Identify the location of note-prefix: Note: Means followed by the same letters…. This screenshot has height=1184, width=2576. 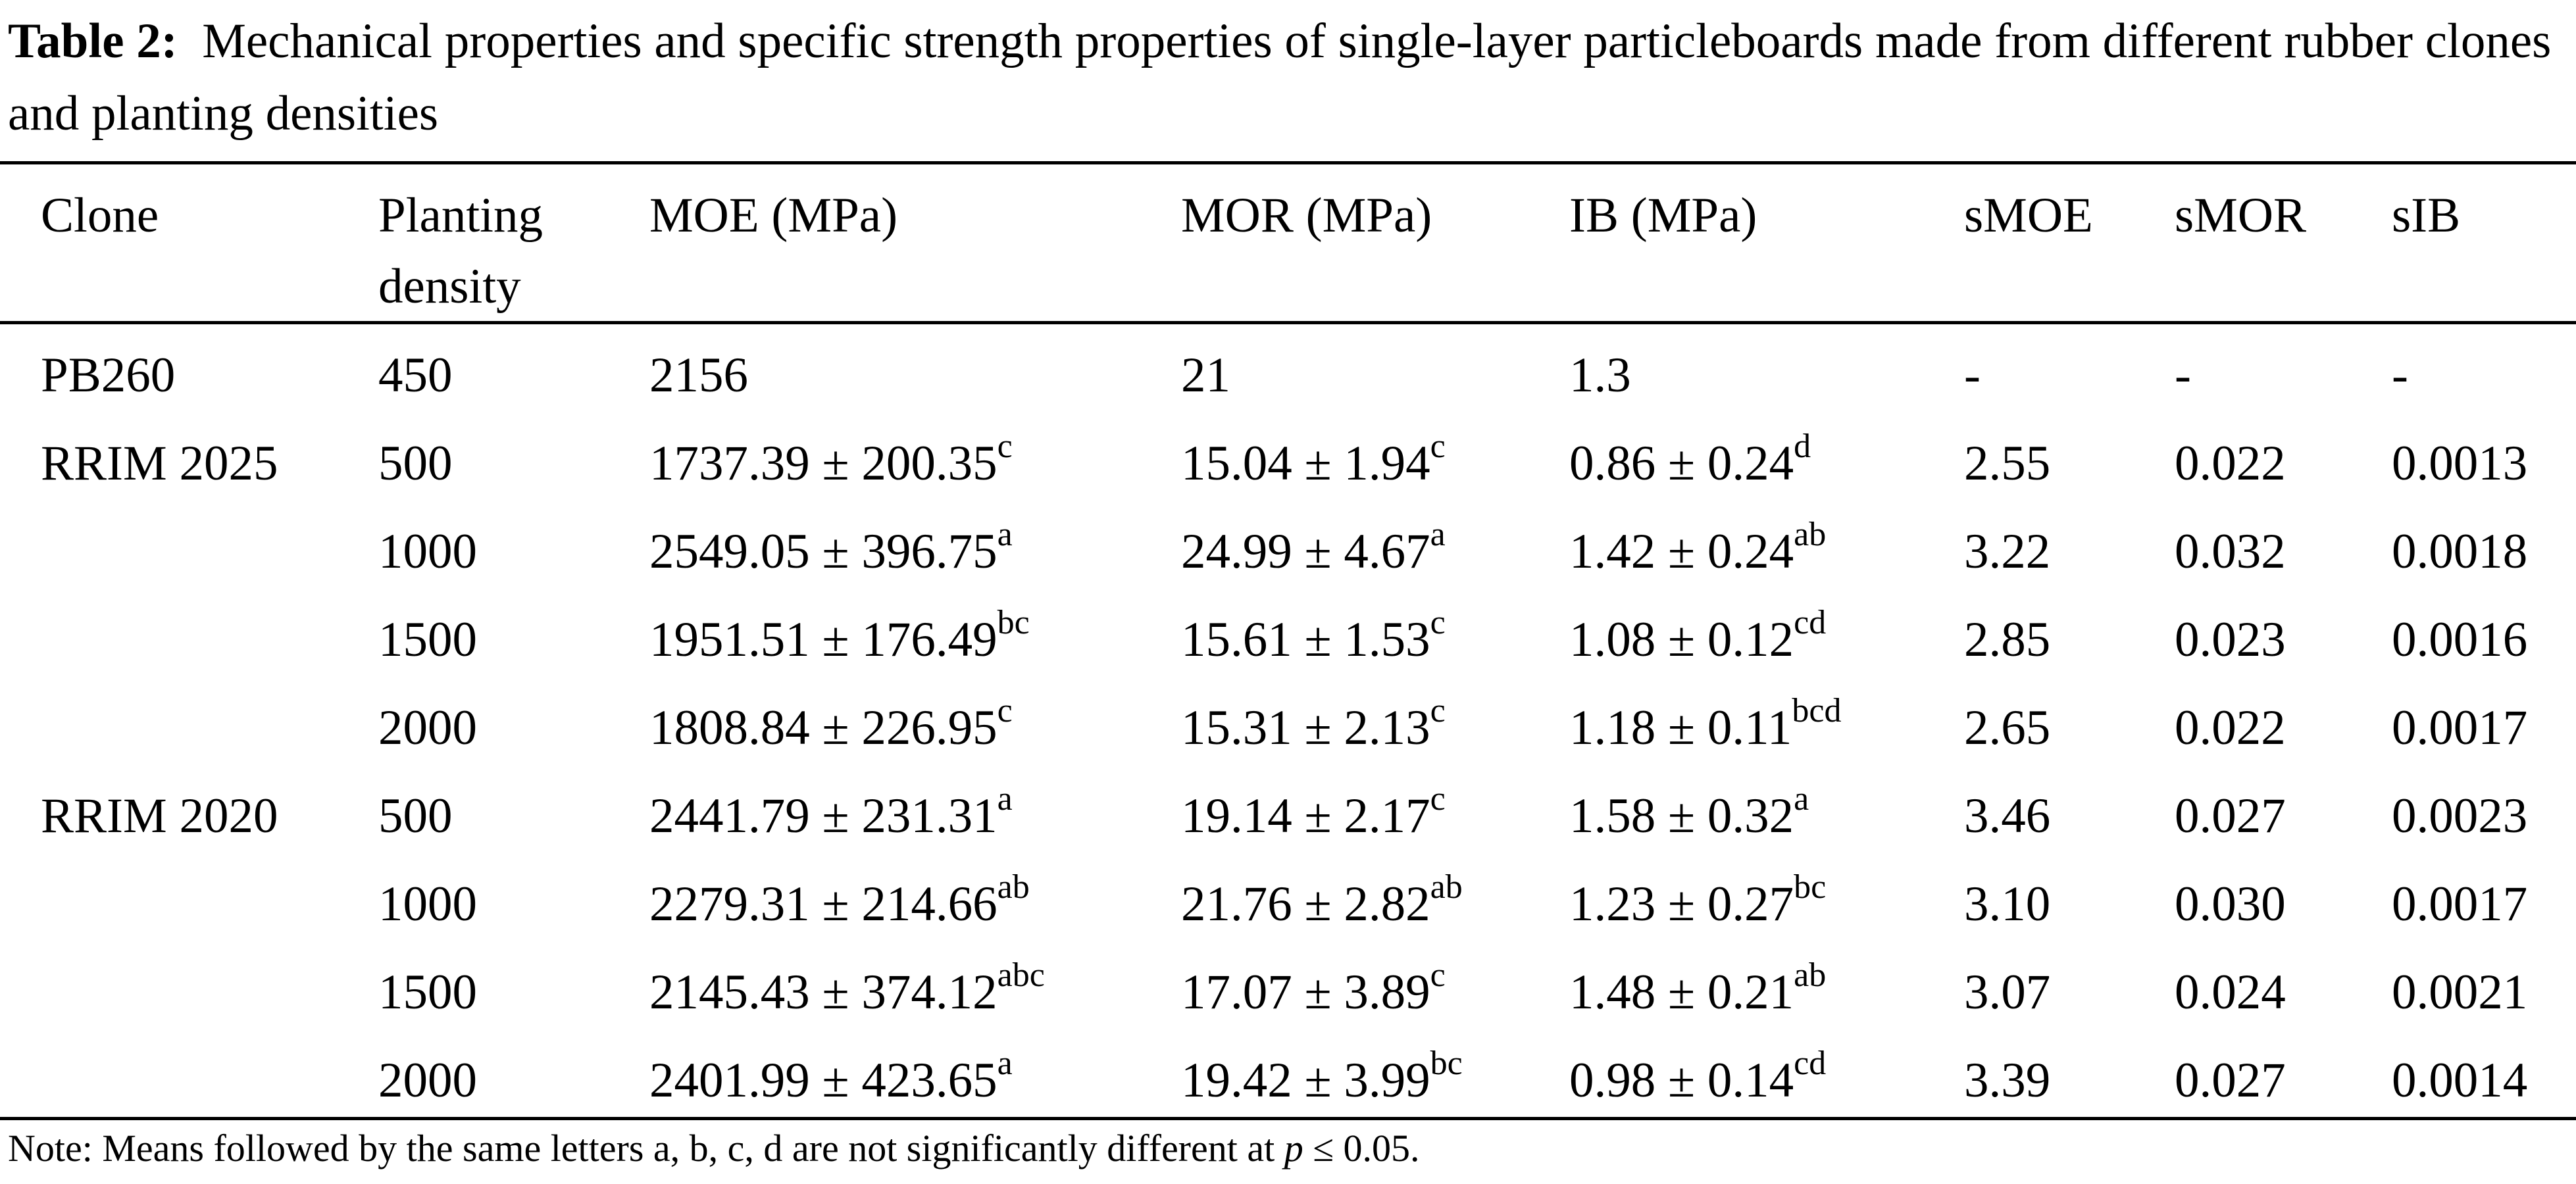
(646, 1148).